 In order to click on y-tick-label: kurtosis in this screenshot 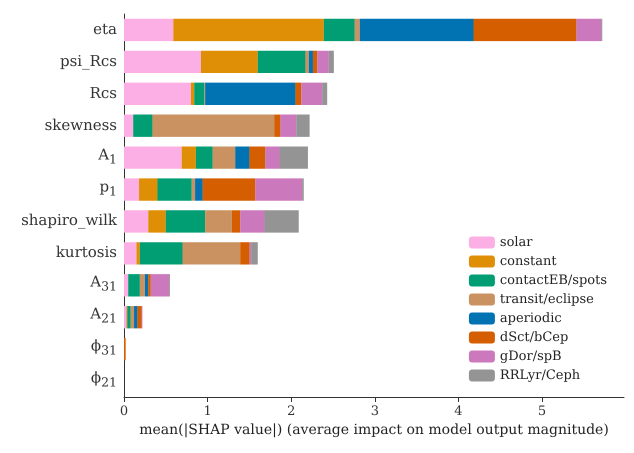, I will do `click(86, 252)`.